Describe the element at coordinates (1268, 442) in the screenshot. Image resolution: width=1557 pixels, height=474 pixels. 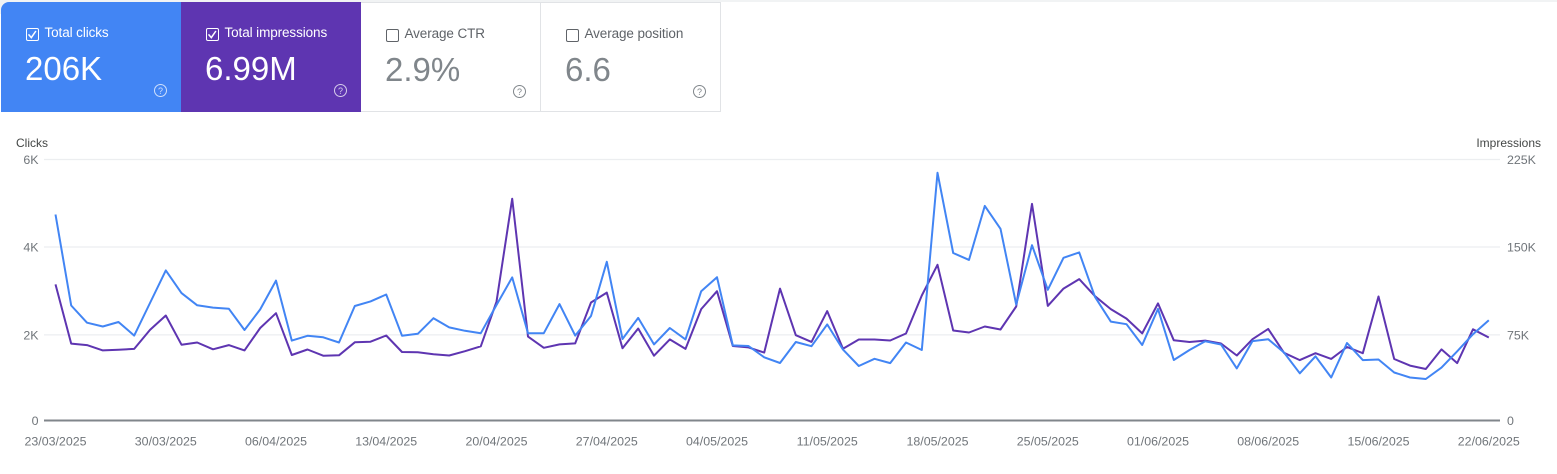
I see `svg-text: 08/06/2025` at that location.